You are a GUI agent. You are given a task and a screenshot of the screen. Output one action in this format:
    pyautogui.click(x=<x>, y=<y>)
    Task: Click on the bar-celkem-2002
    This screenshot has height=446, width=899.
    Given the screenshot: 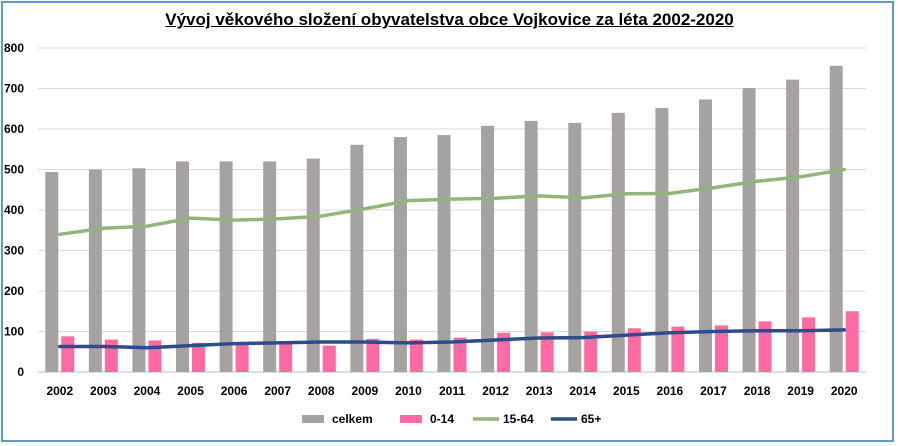 What is the action you would take?
    pyautogui.click(x=52, y=271)
    